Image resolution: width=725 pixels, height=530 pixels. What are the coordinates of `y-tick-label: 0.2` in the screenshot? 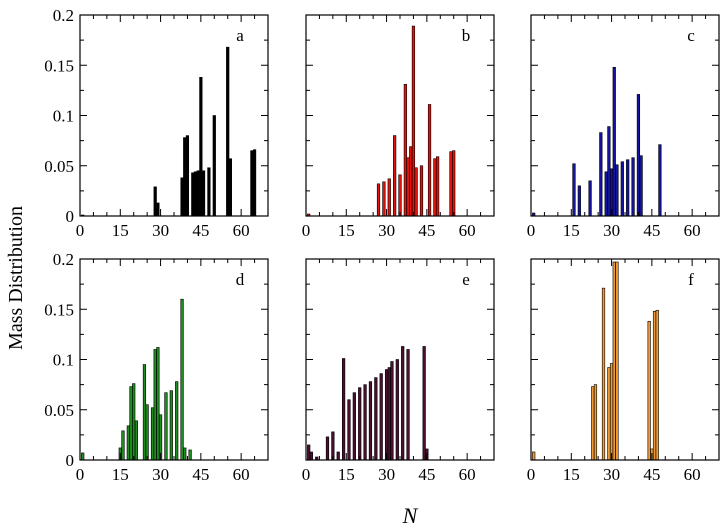 It's located at (63, 15).